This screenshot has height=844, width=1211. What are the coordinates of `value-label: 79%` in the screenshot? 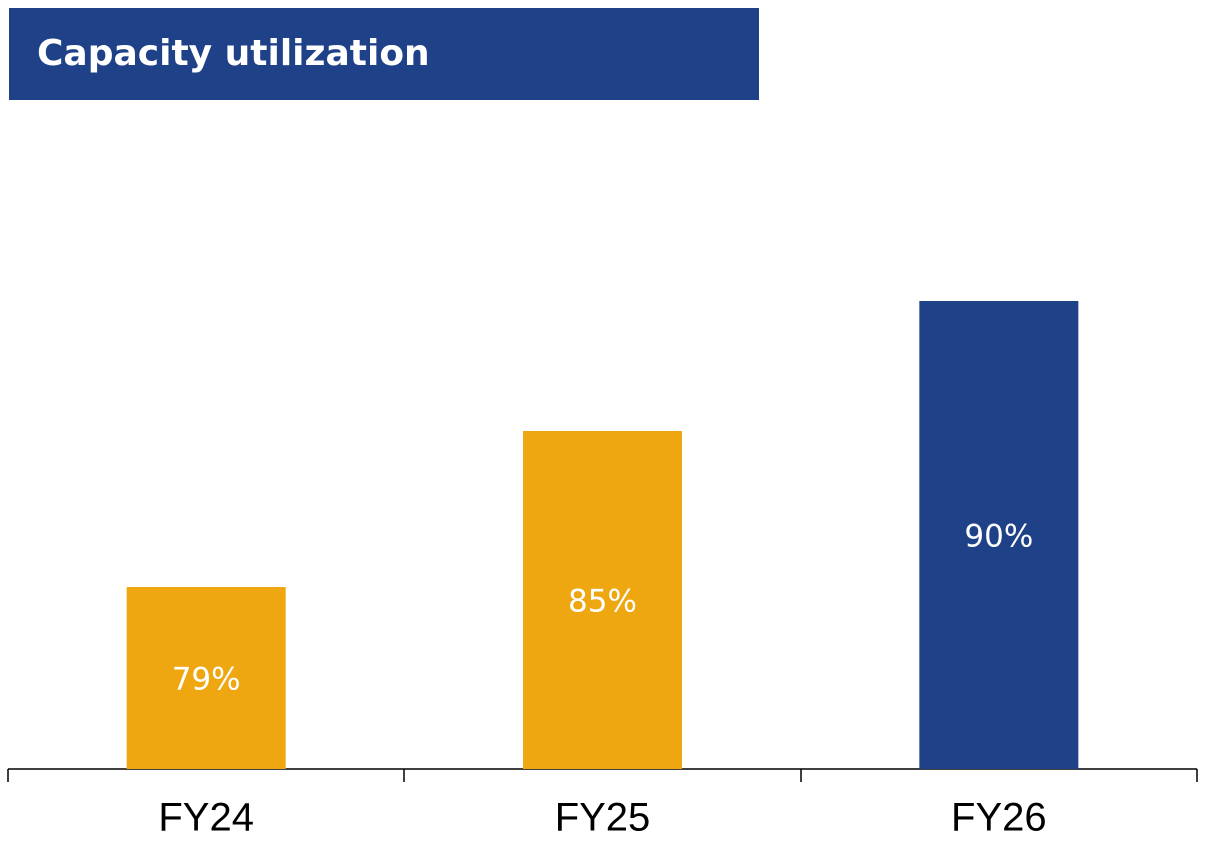 It's located at (206, 680).